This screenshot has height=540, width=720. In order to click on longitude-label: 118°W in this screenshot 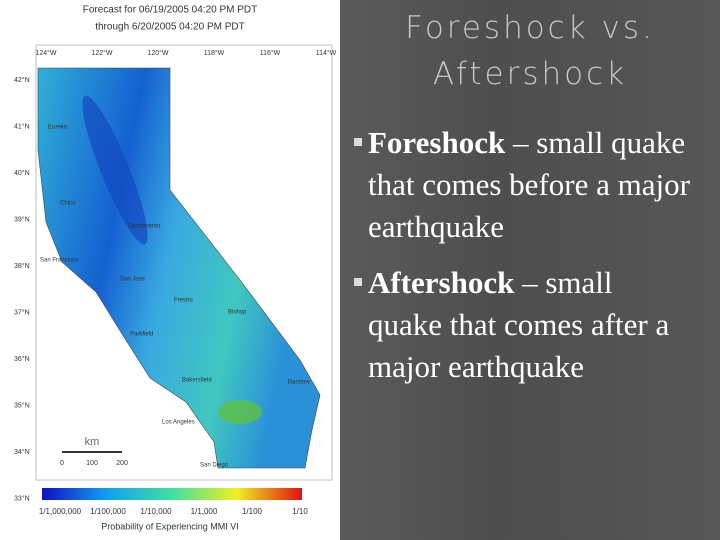, I will do `click(214, 53)`.